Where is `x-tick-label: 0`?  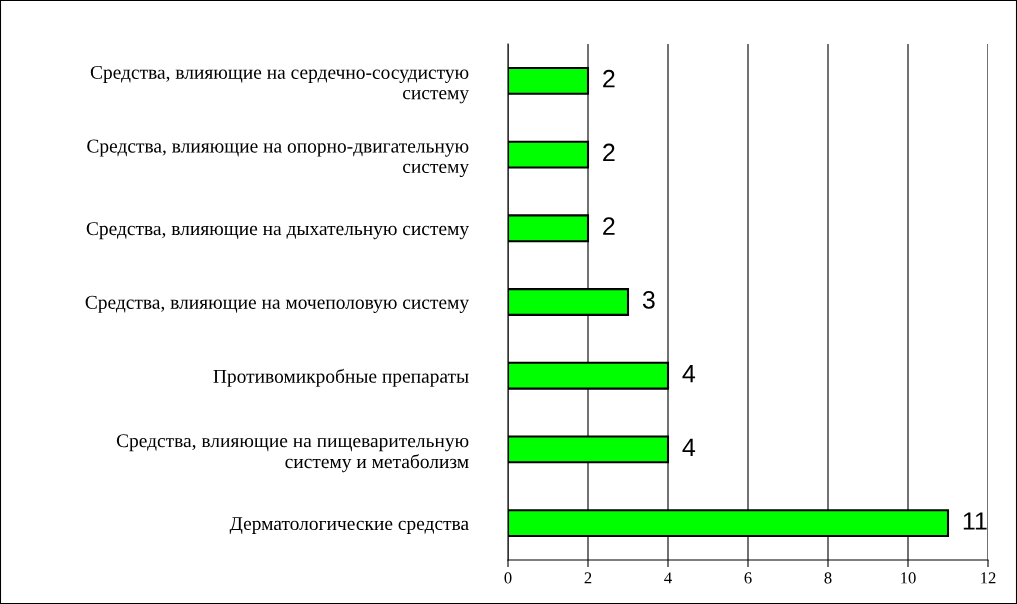
x-tick-label: 0 is located at coordinates (508, 578).